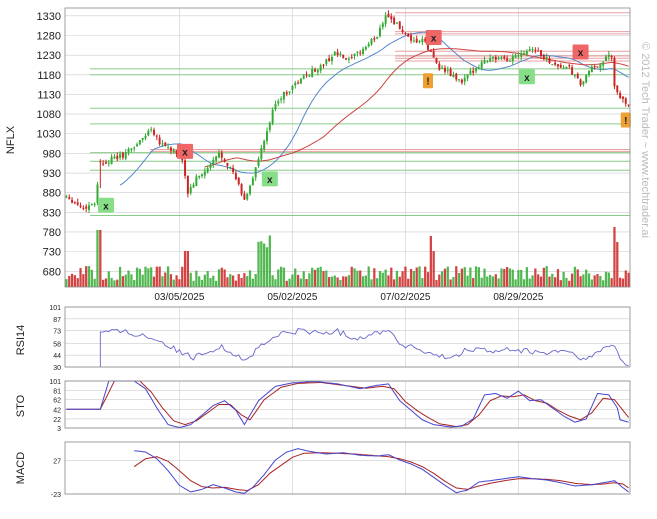 This screenshot has height=519, width=657. I want to click on sto-axis-label: STO, so click(21, 405).